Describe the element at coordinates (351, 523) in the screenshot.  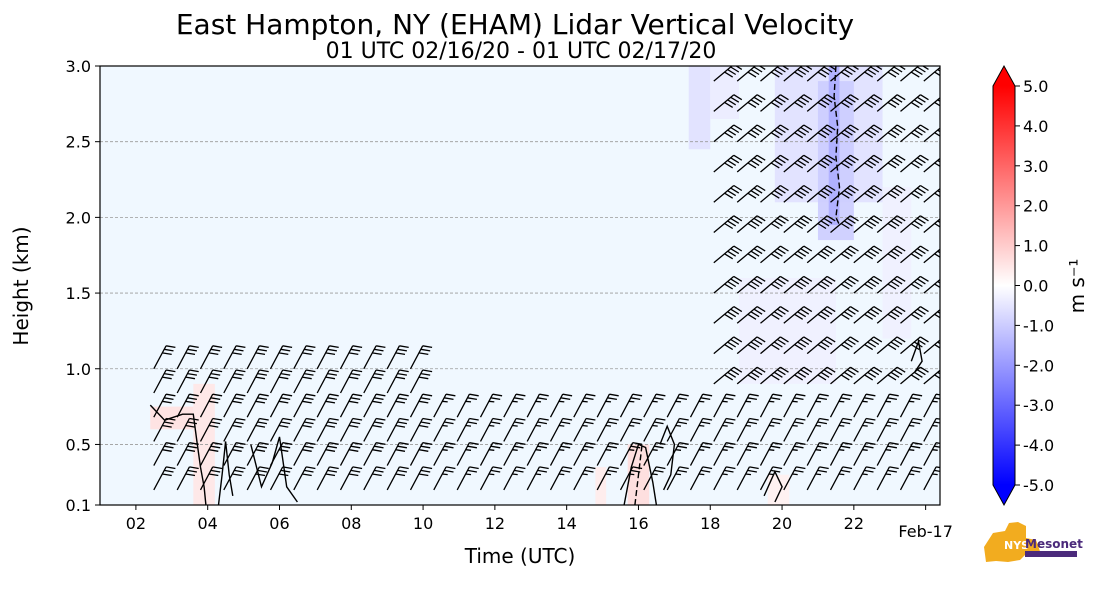
I see `x-tick-label-3: 08` at that location.